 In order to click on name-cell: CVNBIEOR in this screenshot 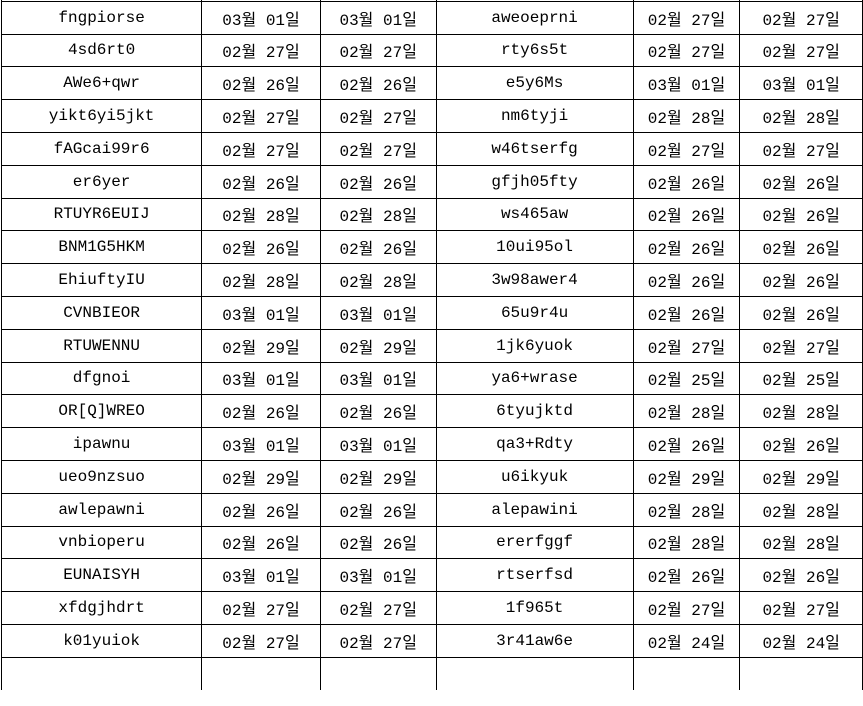, I will do `click(101, 312)`.